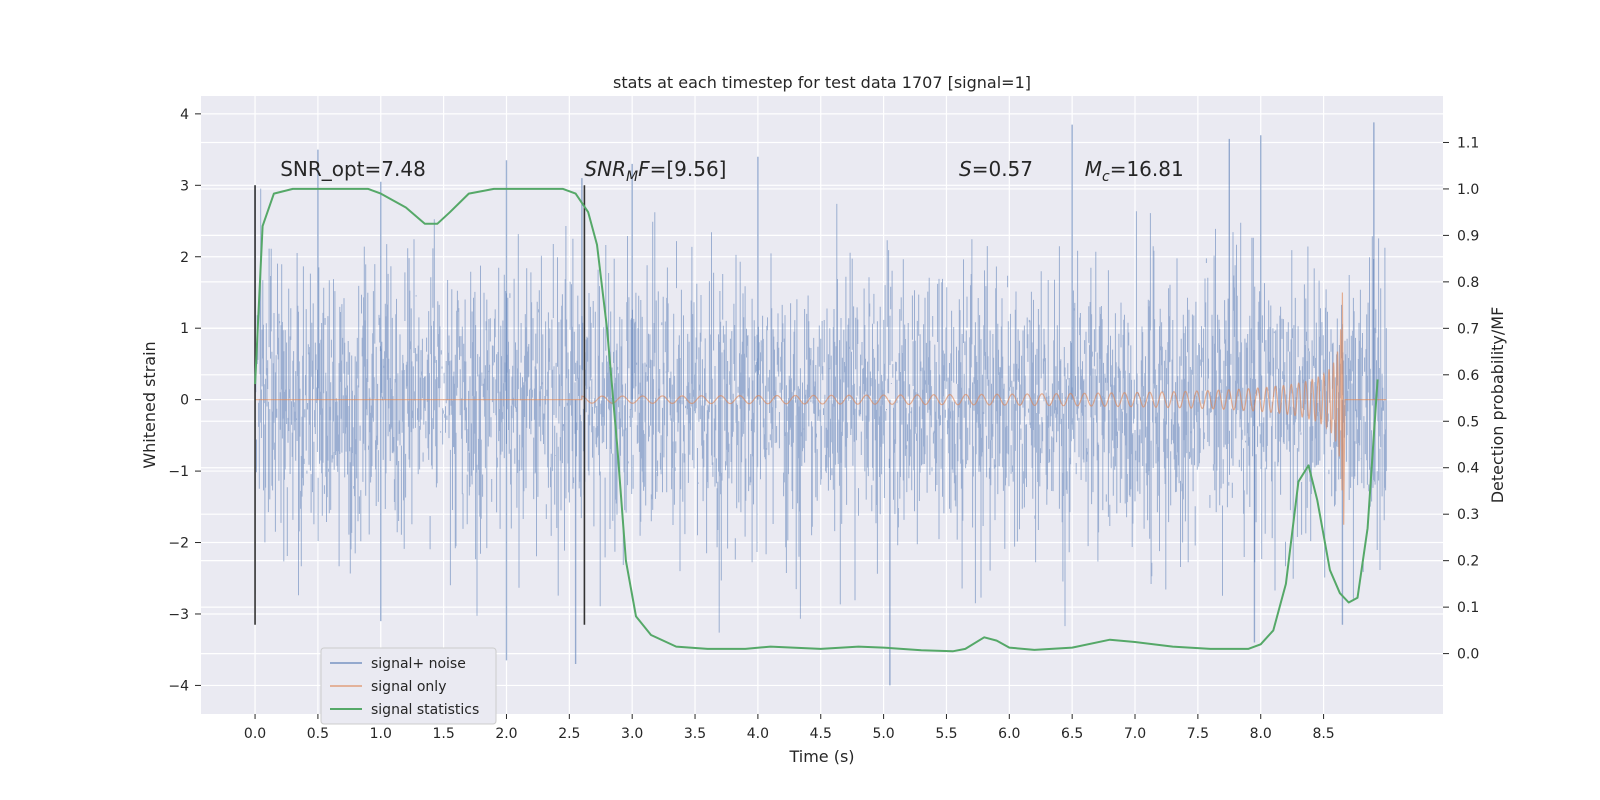 The width and height of the screenshot is (1600, 800). What do you see at coordinates (1468, 376) in the screenshot?
I see `y2-tick-label: 0.6` at bounding box center [1468, 376].